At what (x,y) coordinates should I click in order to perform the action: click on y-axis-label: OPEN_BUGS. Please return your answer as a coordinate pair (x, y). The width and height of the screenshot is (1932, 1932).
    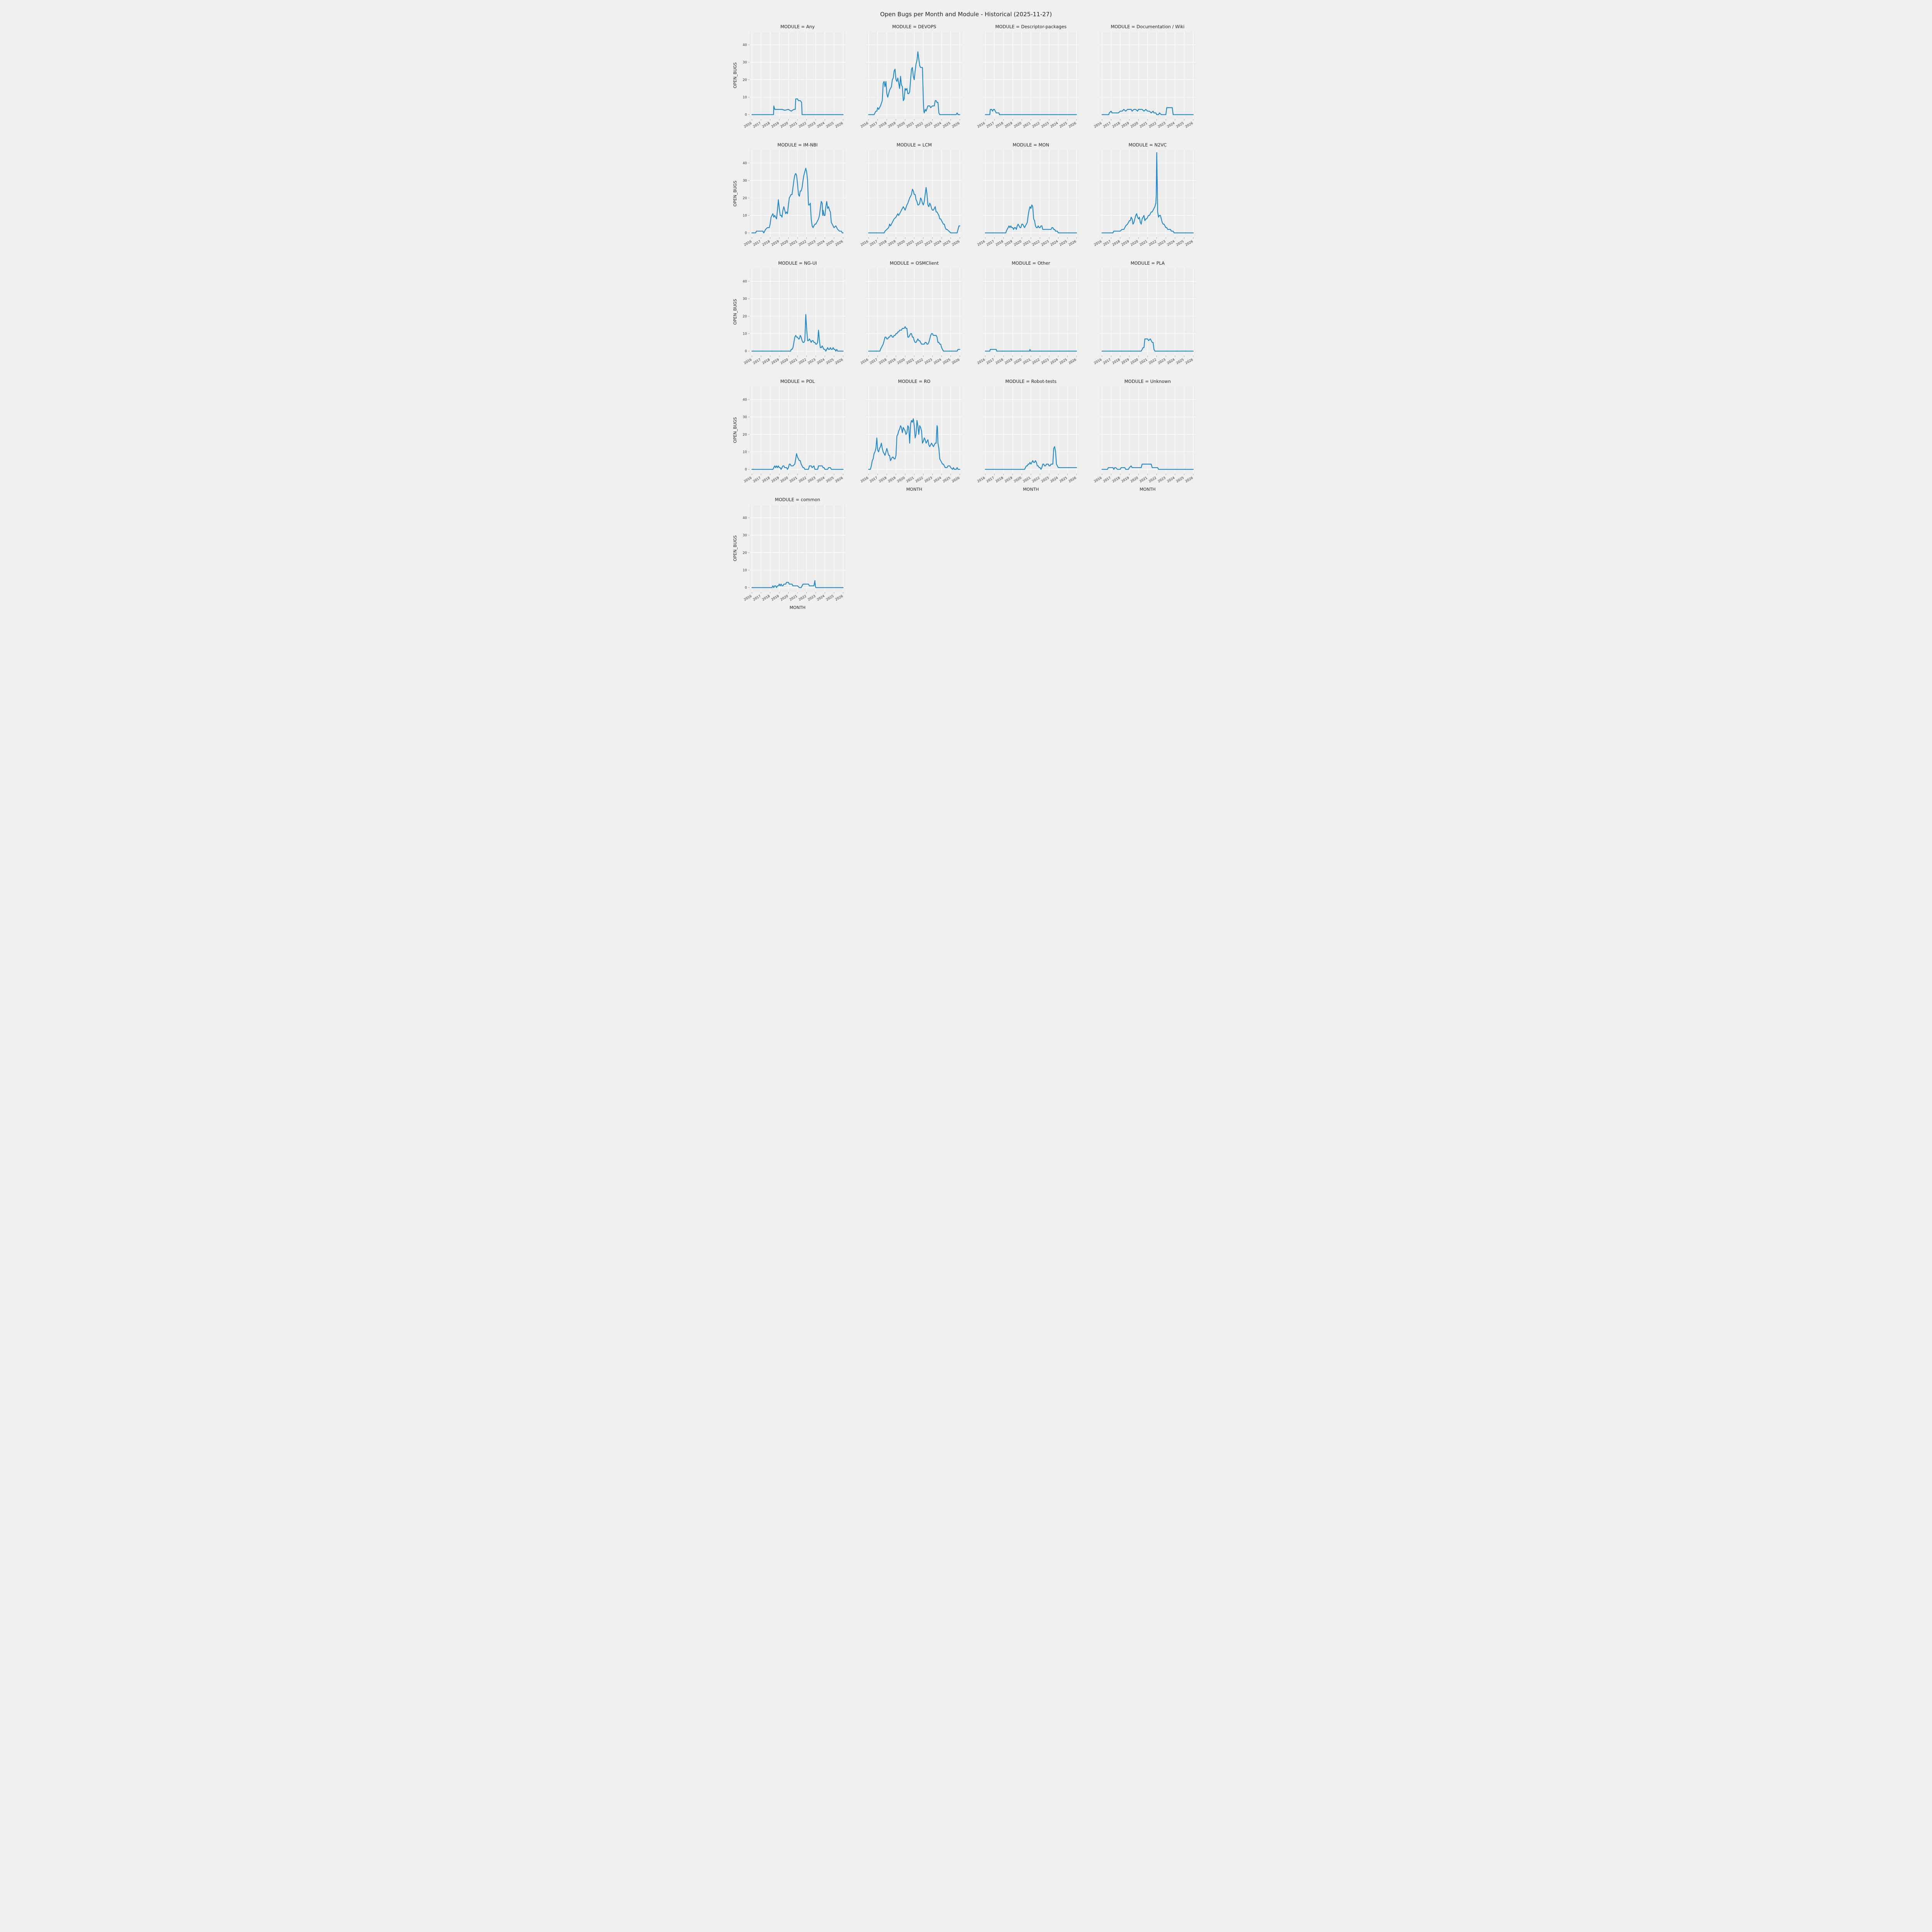
    Looking at the image, I should click on (735, 193).